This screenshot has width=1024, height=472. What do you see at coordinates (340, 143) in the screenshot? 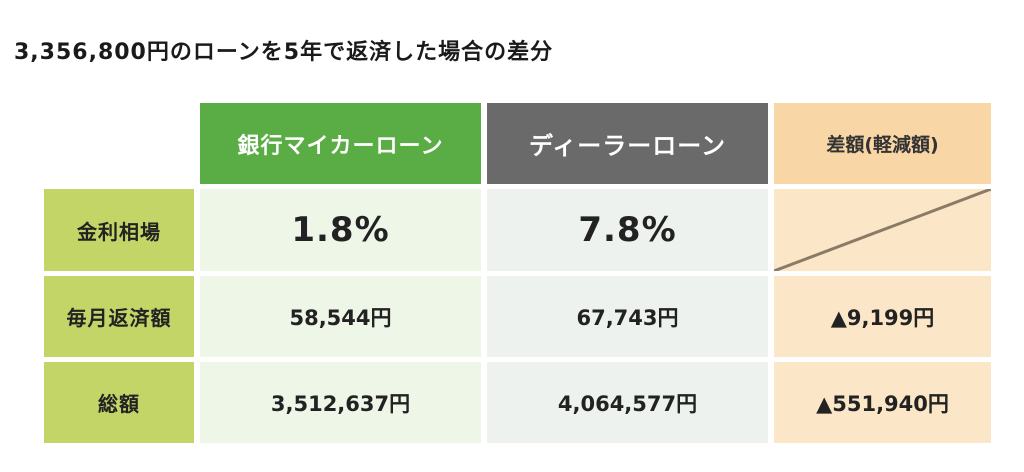
I see `header-bank-loan: 銀行マイカーローン` at bounding box center [340, 143].